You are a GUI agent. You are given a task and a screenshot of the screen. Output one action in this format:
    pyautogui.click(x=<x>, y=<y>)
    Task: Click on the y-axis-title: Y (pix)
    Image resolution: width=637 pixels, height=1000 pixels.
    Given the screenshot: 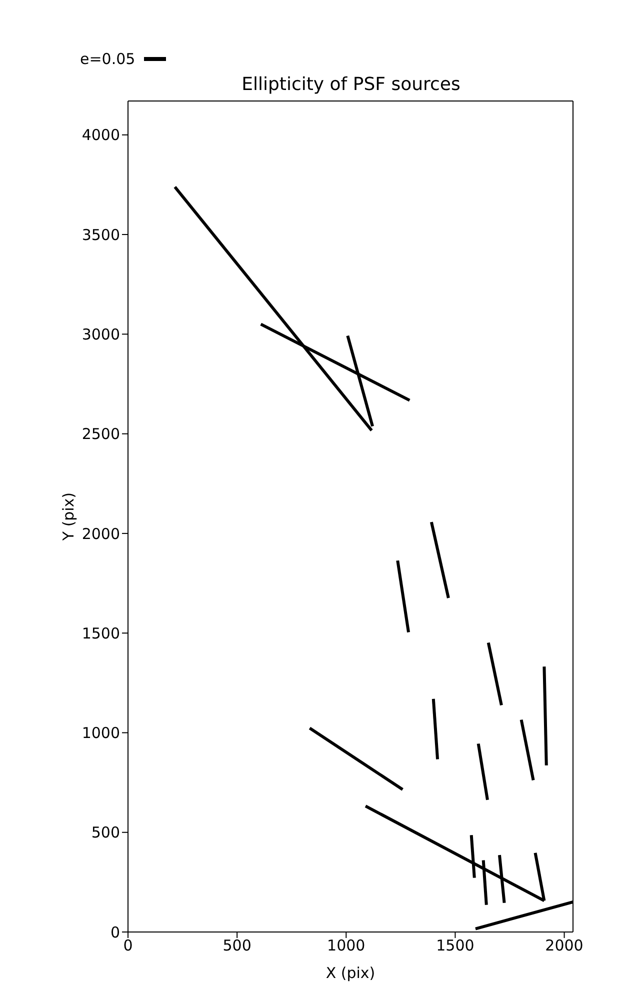 What is the action you would take?
    pyautogui.click(x=68, y=517)
    